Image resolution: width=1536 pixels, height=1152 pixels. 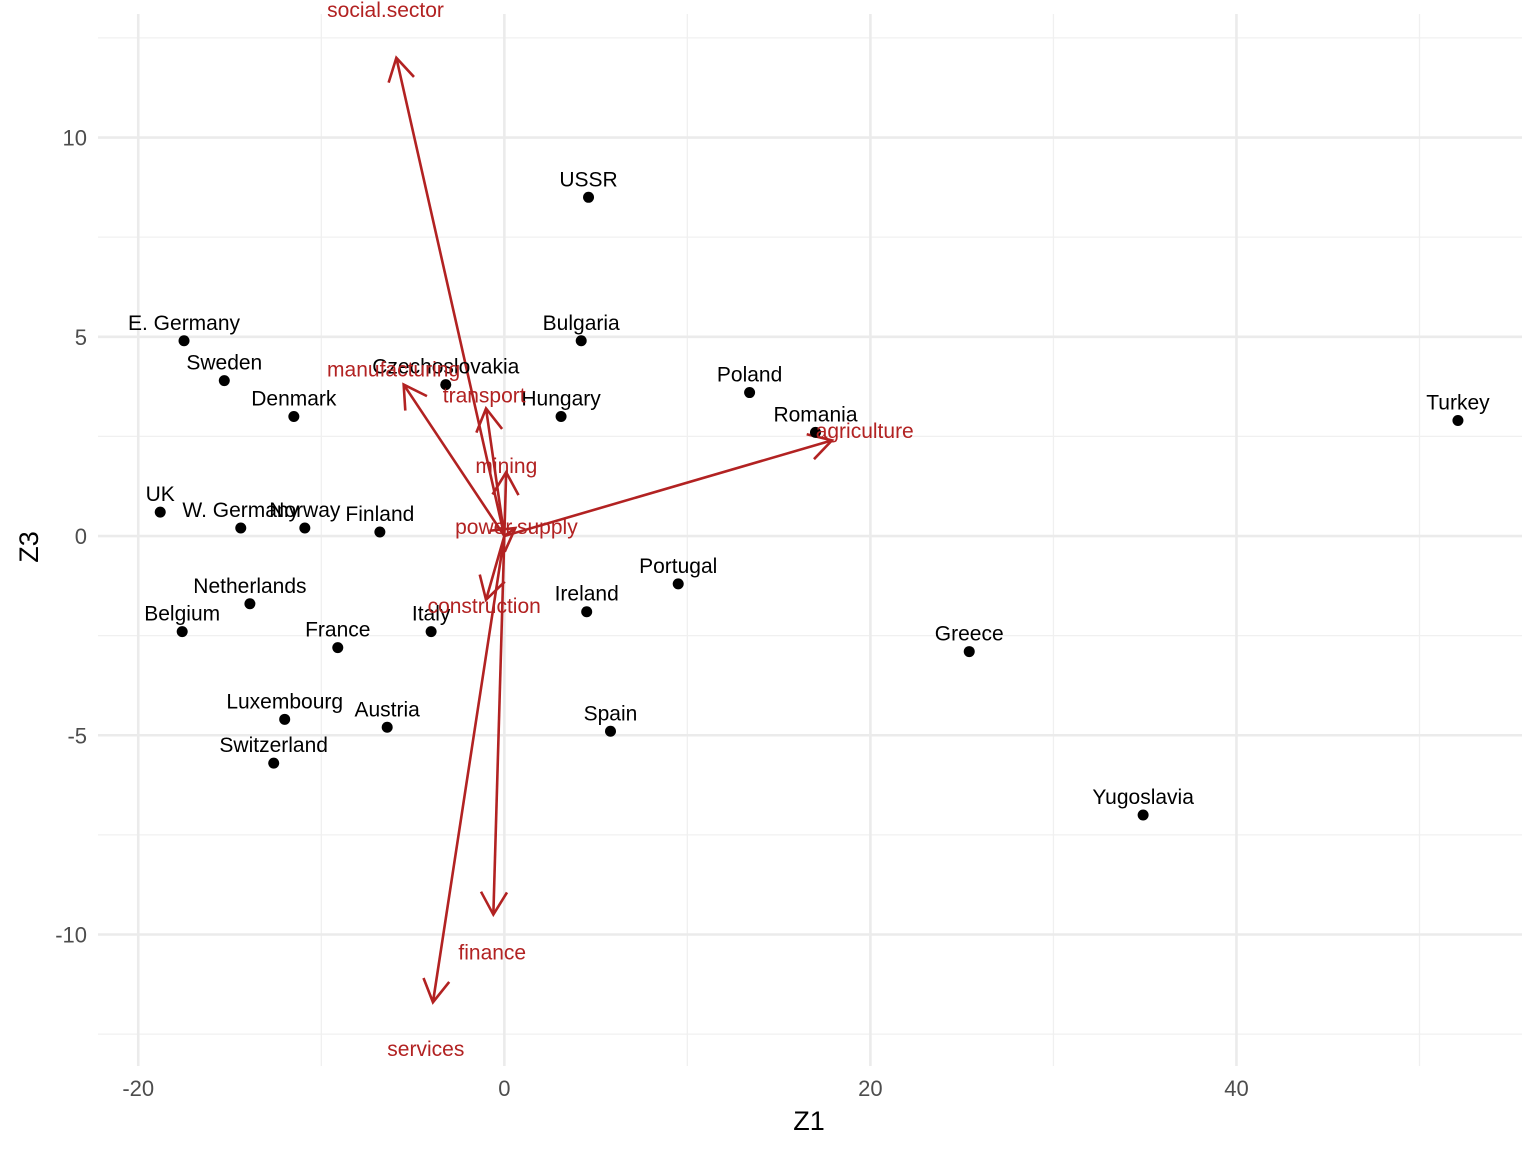 What do you see at coordinates (77, 735) in the screenshot?
I see `y-tick-label: -5` at bounding box center [77, 735].